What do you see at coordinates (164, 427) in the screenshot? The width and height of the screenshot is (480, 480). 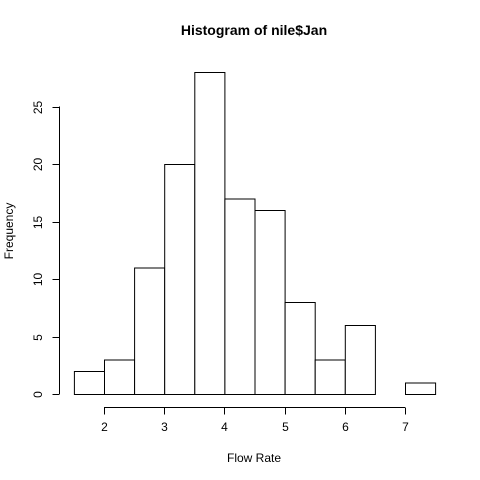 I see `x-tick-label-3: 3` at bounding box center [164, 427].